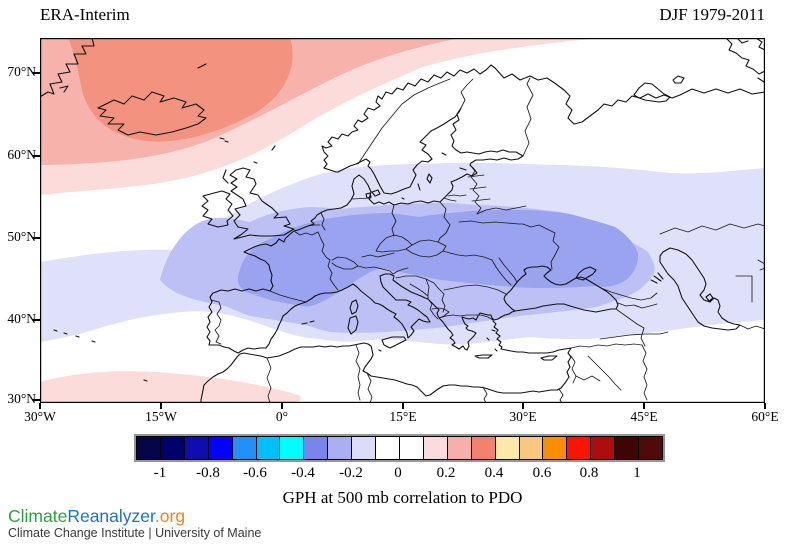  Describe the element at coordinates (303, 473) in the screenshot. I see `colorbar-tick-label: -0.4` at that location.